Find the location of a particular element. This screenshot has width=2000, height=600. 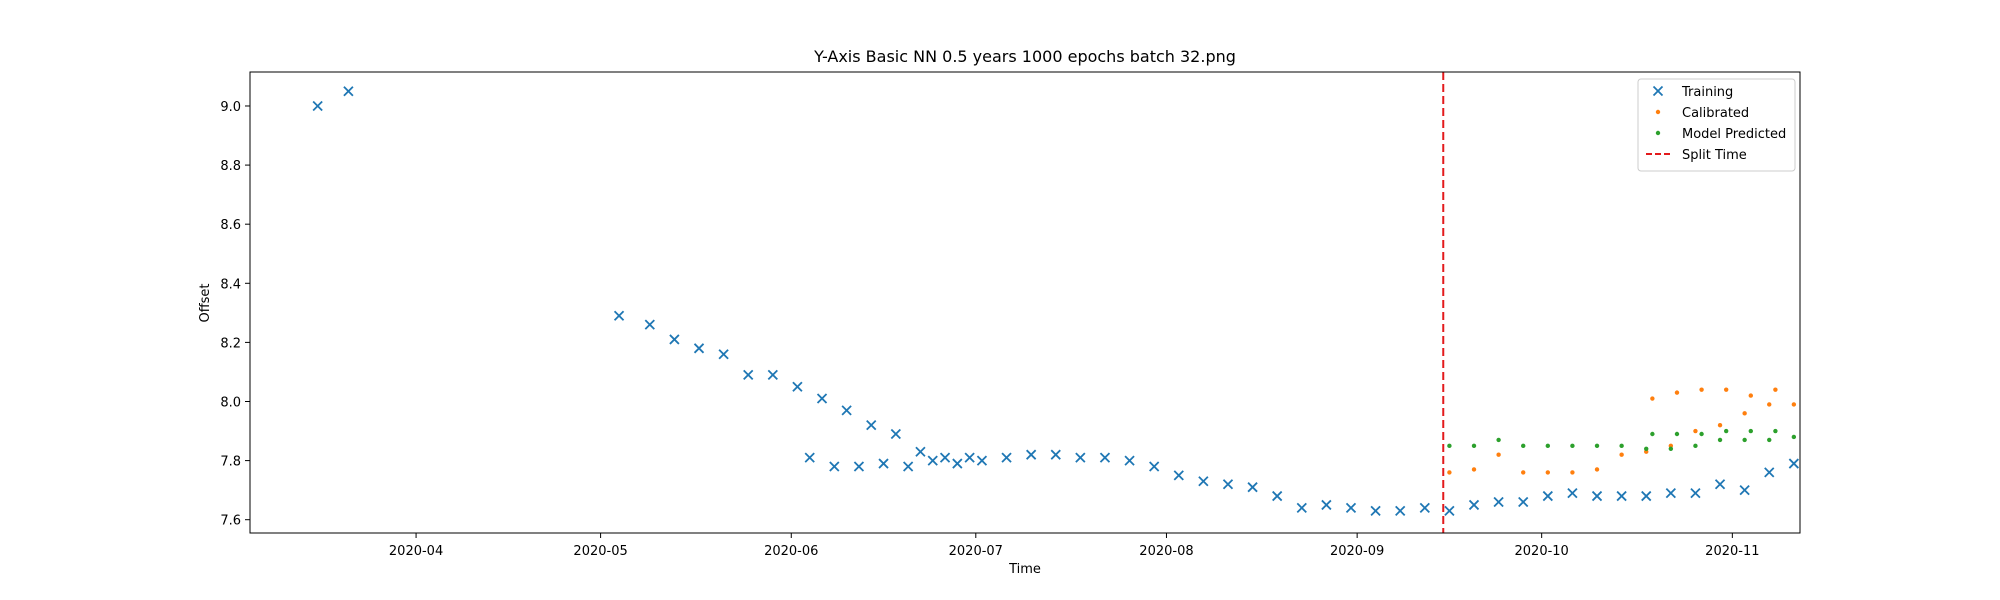

legend-marker-training is located at coordinates (1658, 91).